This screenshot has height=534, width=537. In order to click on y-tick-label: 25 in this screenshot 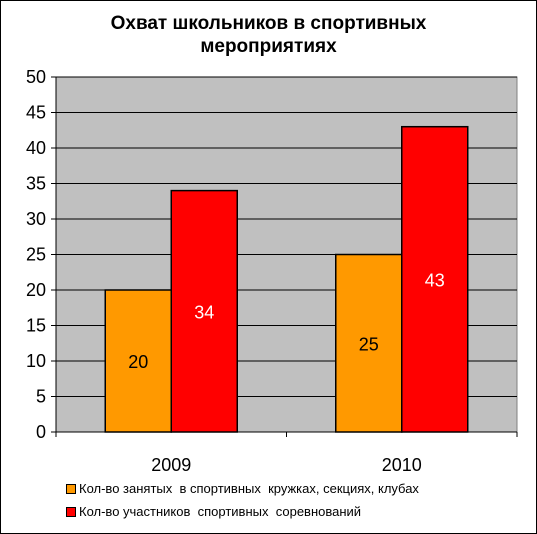, I will do `click(36, 255)`.